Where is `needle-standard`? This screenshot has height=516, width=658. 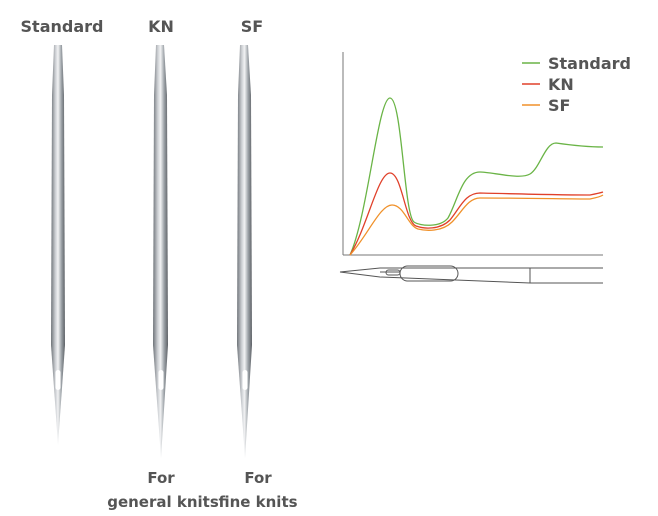 needle-standard is located at coordinates (58, 245).